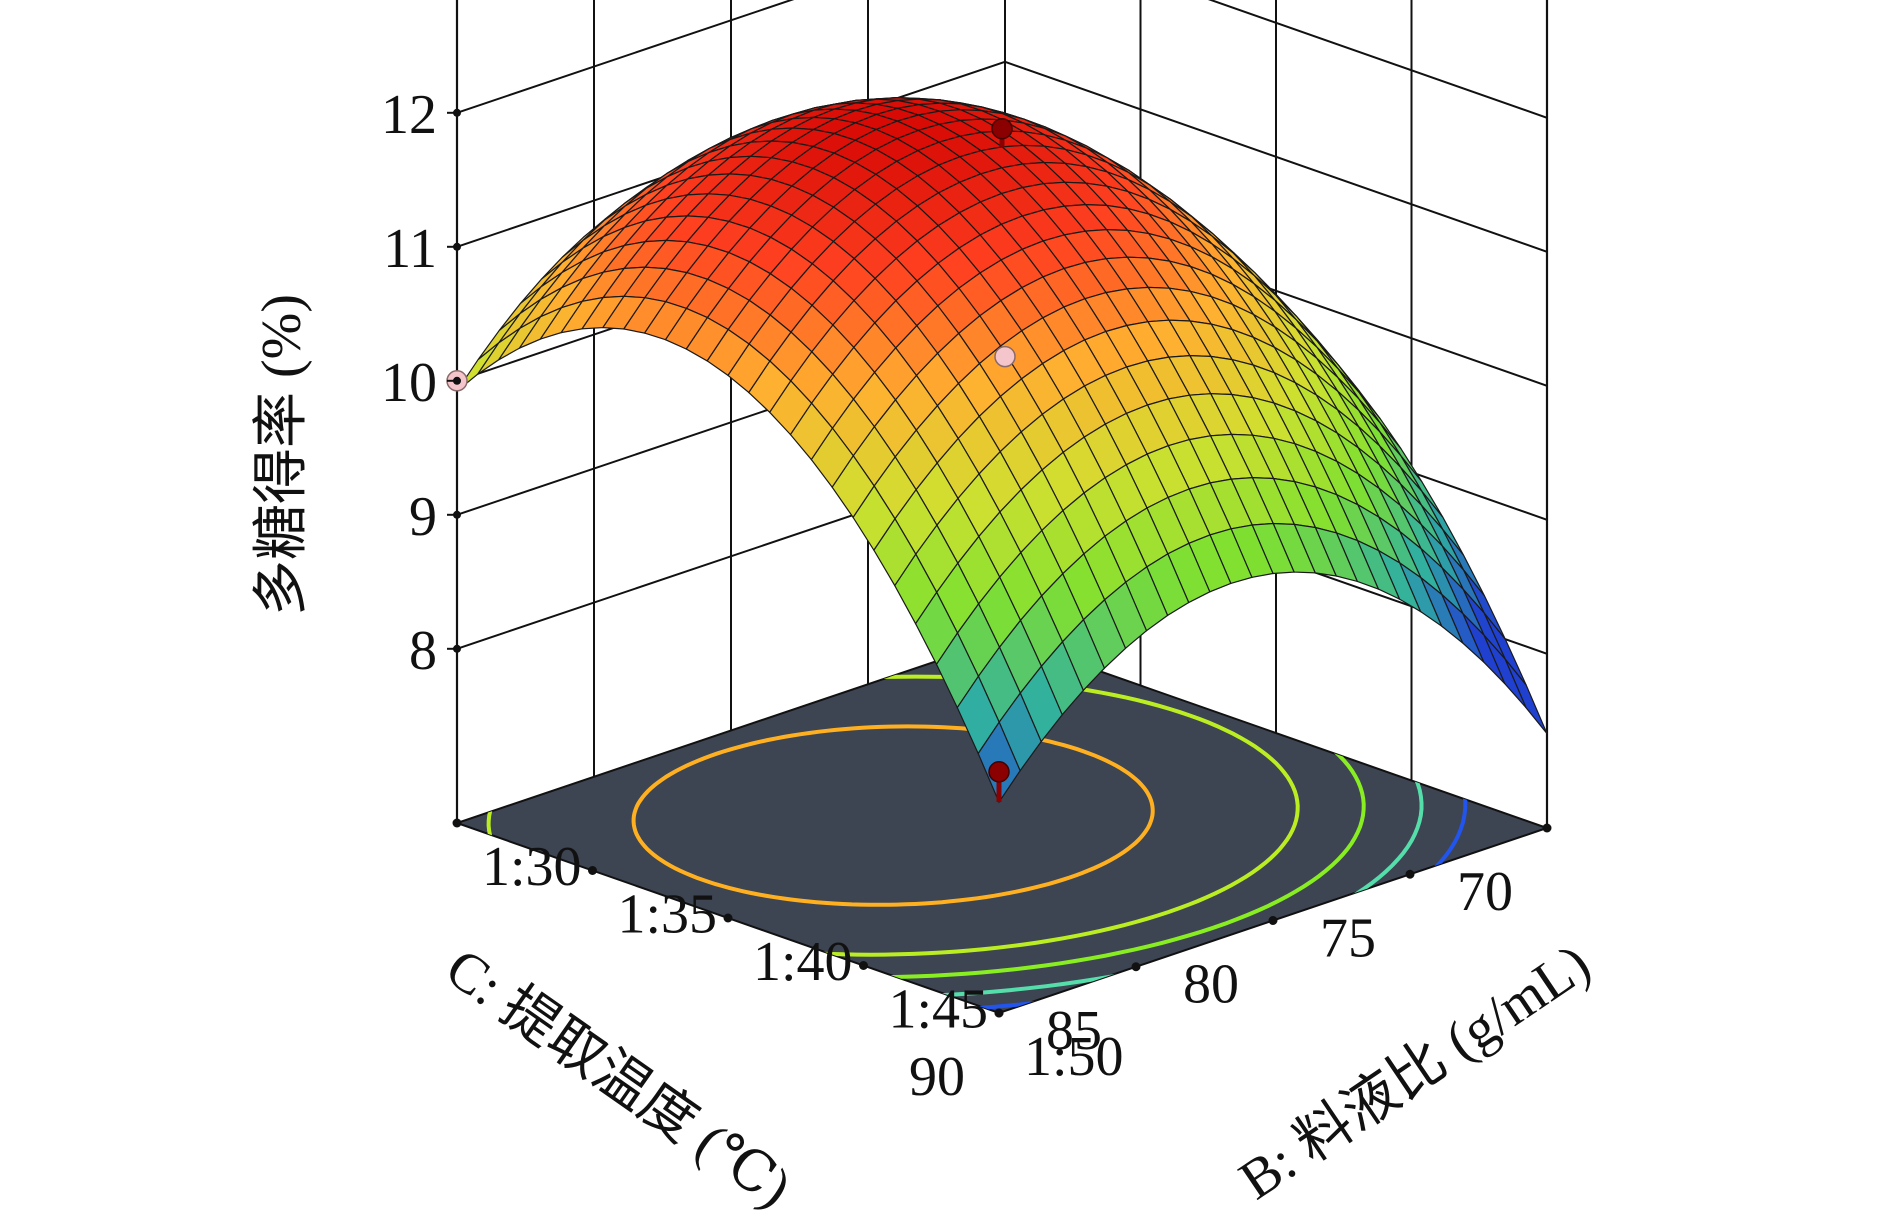  What do you see at coordinates (409, 383) in the screenshot?
I see `z-tick-label: 10` at bounding box center [409, 383].